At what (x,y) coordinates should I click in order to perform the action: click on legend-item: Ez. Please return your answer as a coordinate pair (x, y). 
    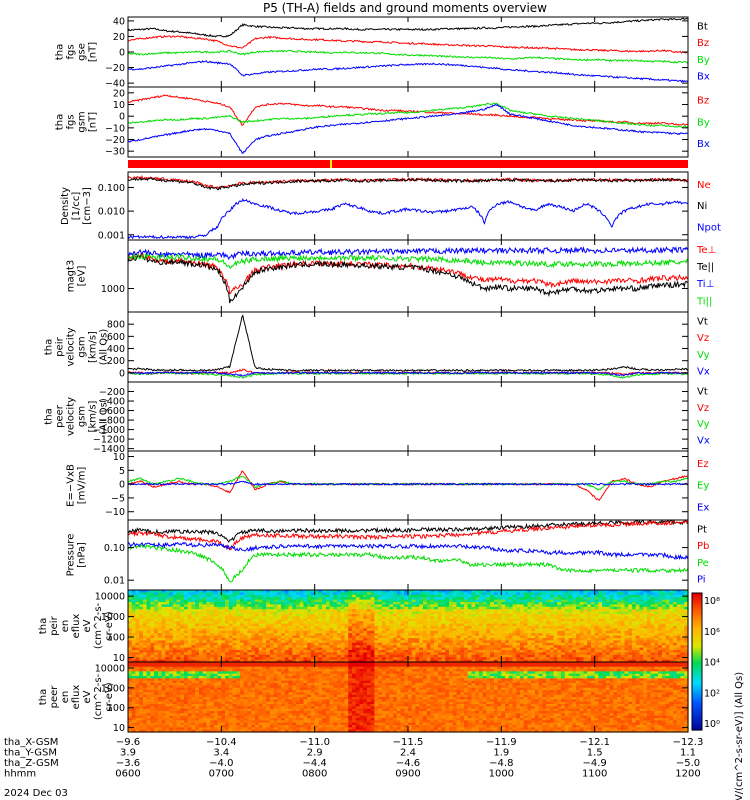
    Looking at the image, I should click on (703, 464).